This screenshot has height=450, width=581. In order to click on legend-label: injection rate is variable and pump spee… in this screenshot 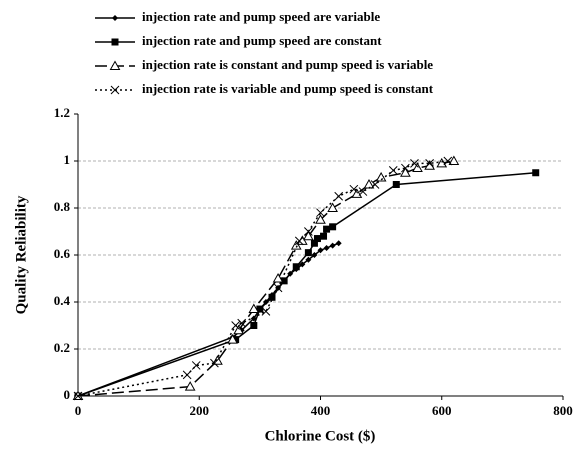, I will do `click(288, 88)`.